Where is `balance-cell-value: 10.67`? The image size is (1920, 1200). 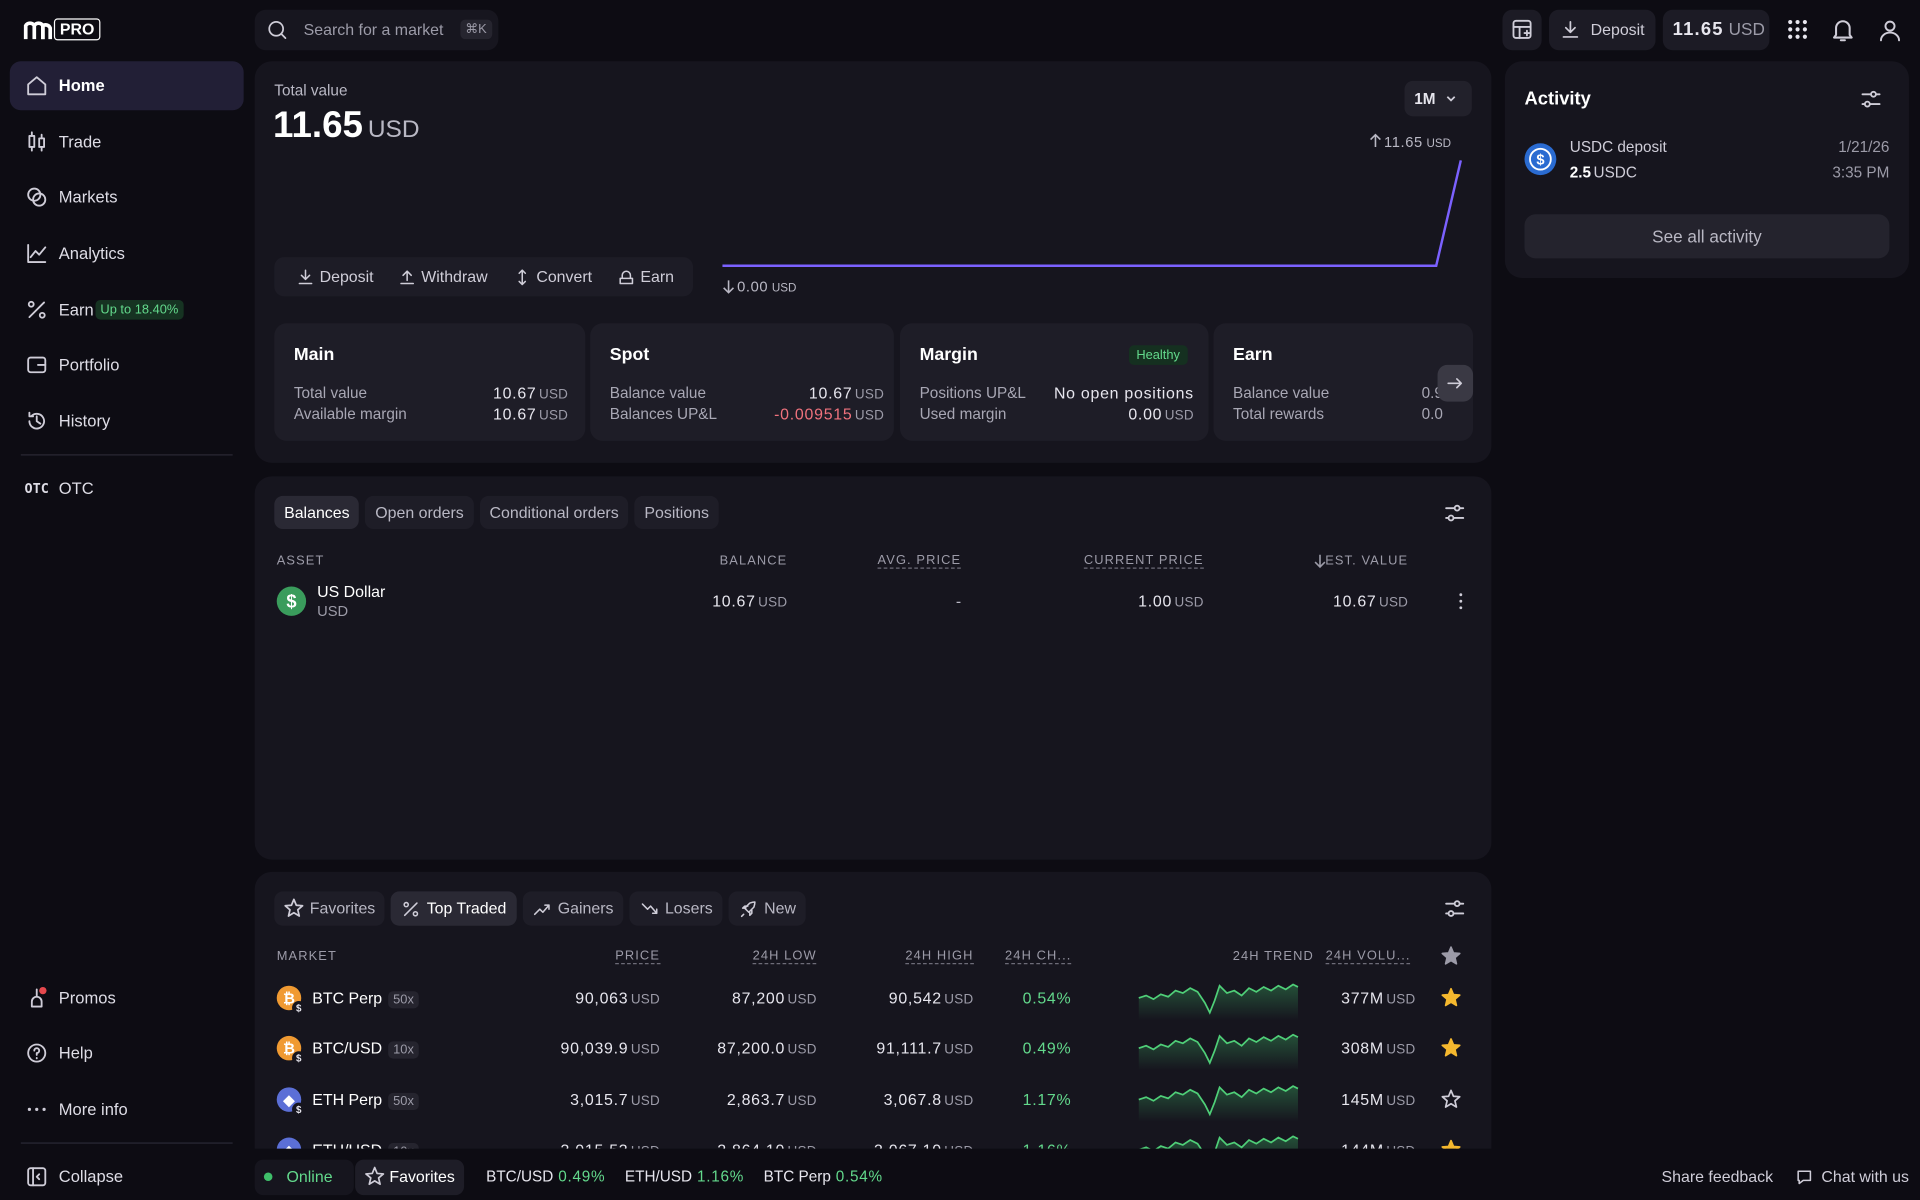 balance-cell-value: 10.67 is located at coordinates (734, 601).